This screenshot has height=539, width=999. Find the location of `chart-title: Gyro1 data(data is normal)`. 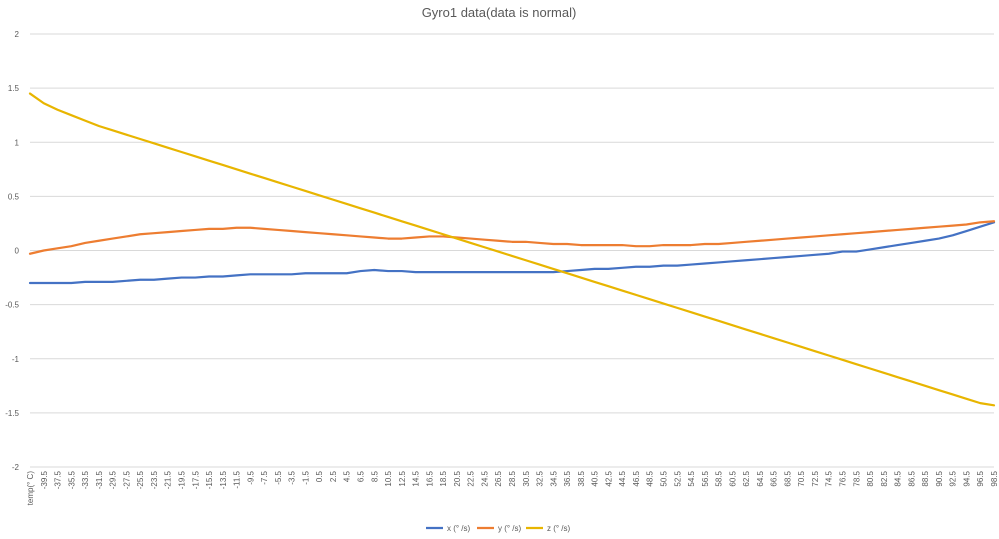

chart-title: Gyro1 data(data is normal) is located at coordinates (499, 12).